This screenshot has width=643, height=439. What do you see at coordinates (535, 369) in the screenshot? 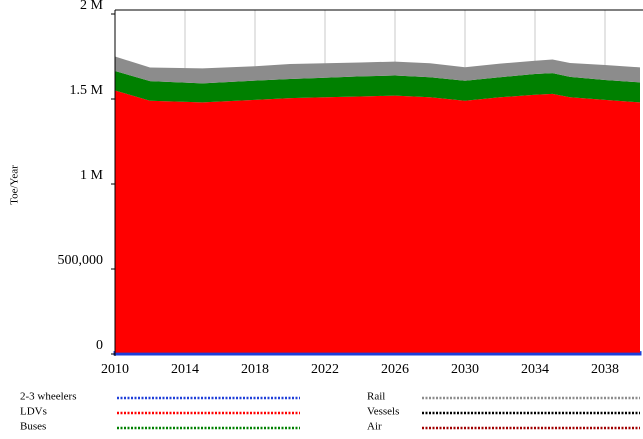
I see `x-tick-label: 2034` at bounding box center [535, 369].